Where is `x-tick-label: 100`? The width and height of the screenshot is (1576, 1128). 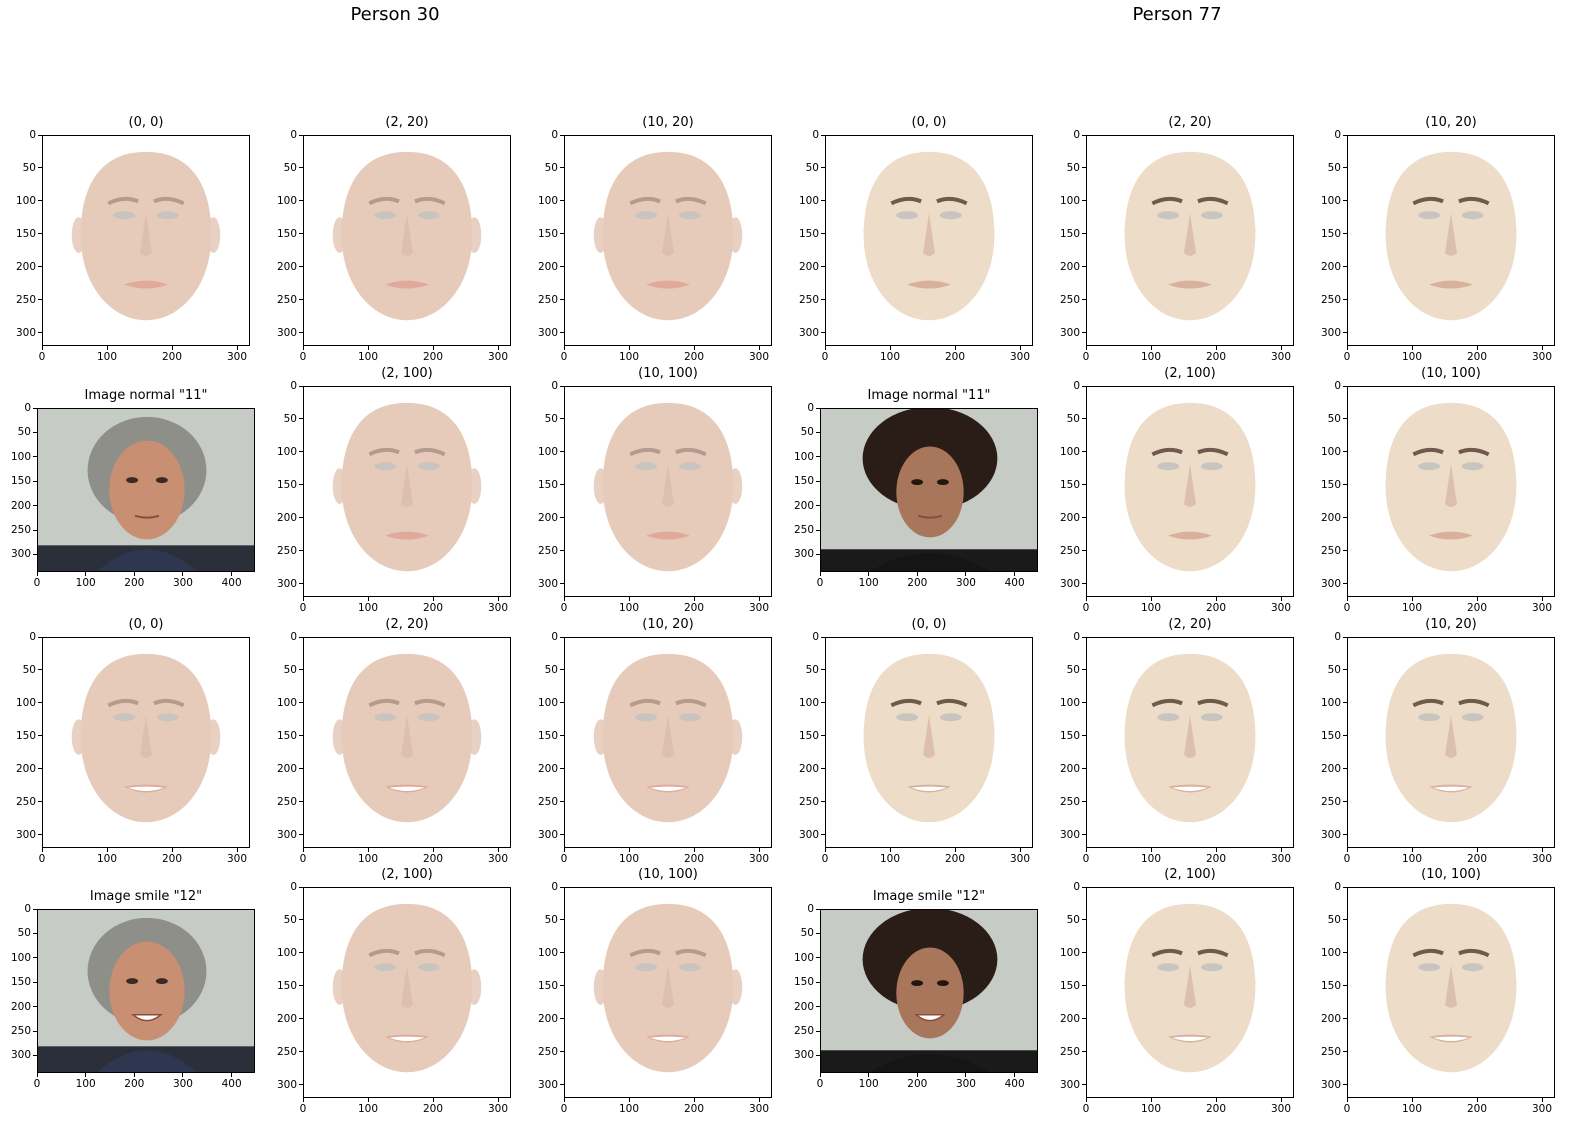
x-tick-label: 100 is located at coordinates (629, 608).